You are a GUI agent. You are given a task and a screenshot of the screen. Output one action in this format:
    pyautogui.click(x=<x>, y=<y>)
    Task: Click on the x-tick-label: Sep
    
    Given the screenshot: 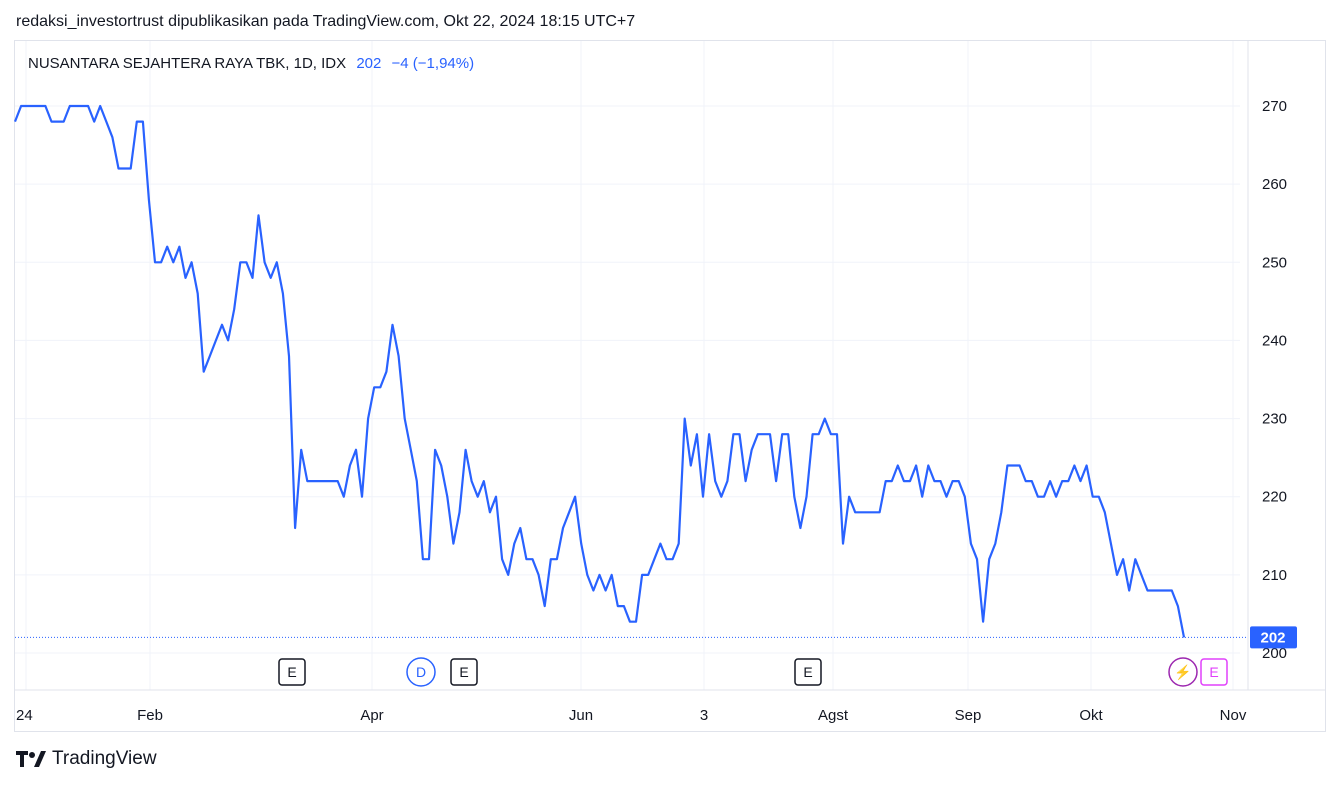 What is the action you would take?
    pyautogui.click(x=968, y=715)
    